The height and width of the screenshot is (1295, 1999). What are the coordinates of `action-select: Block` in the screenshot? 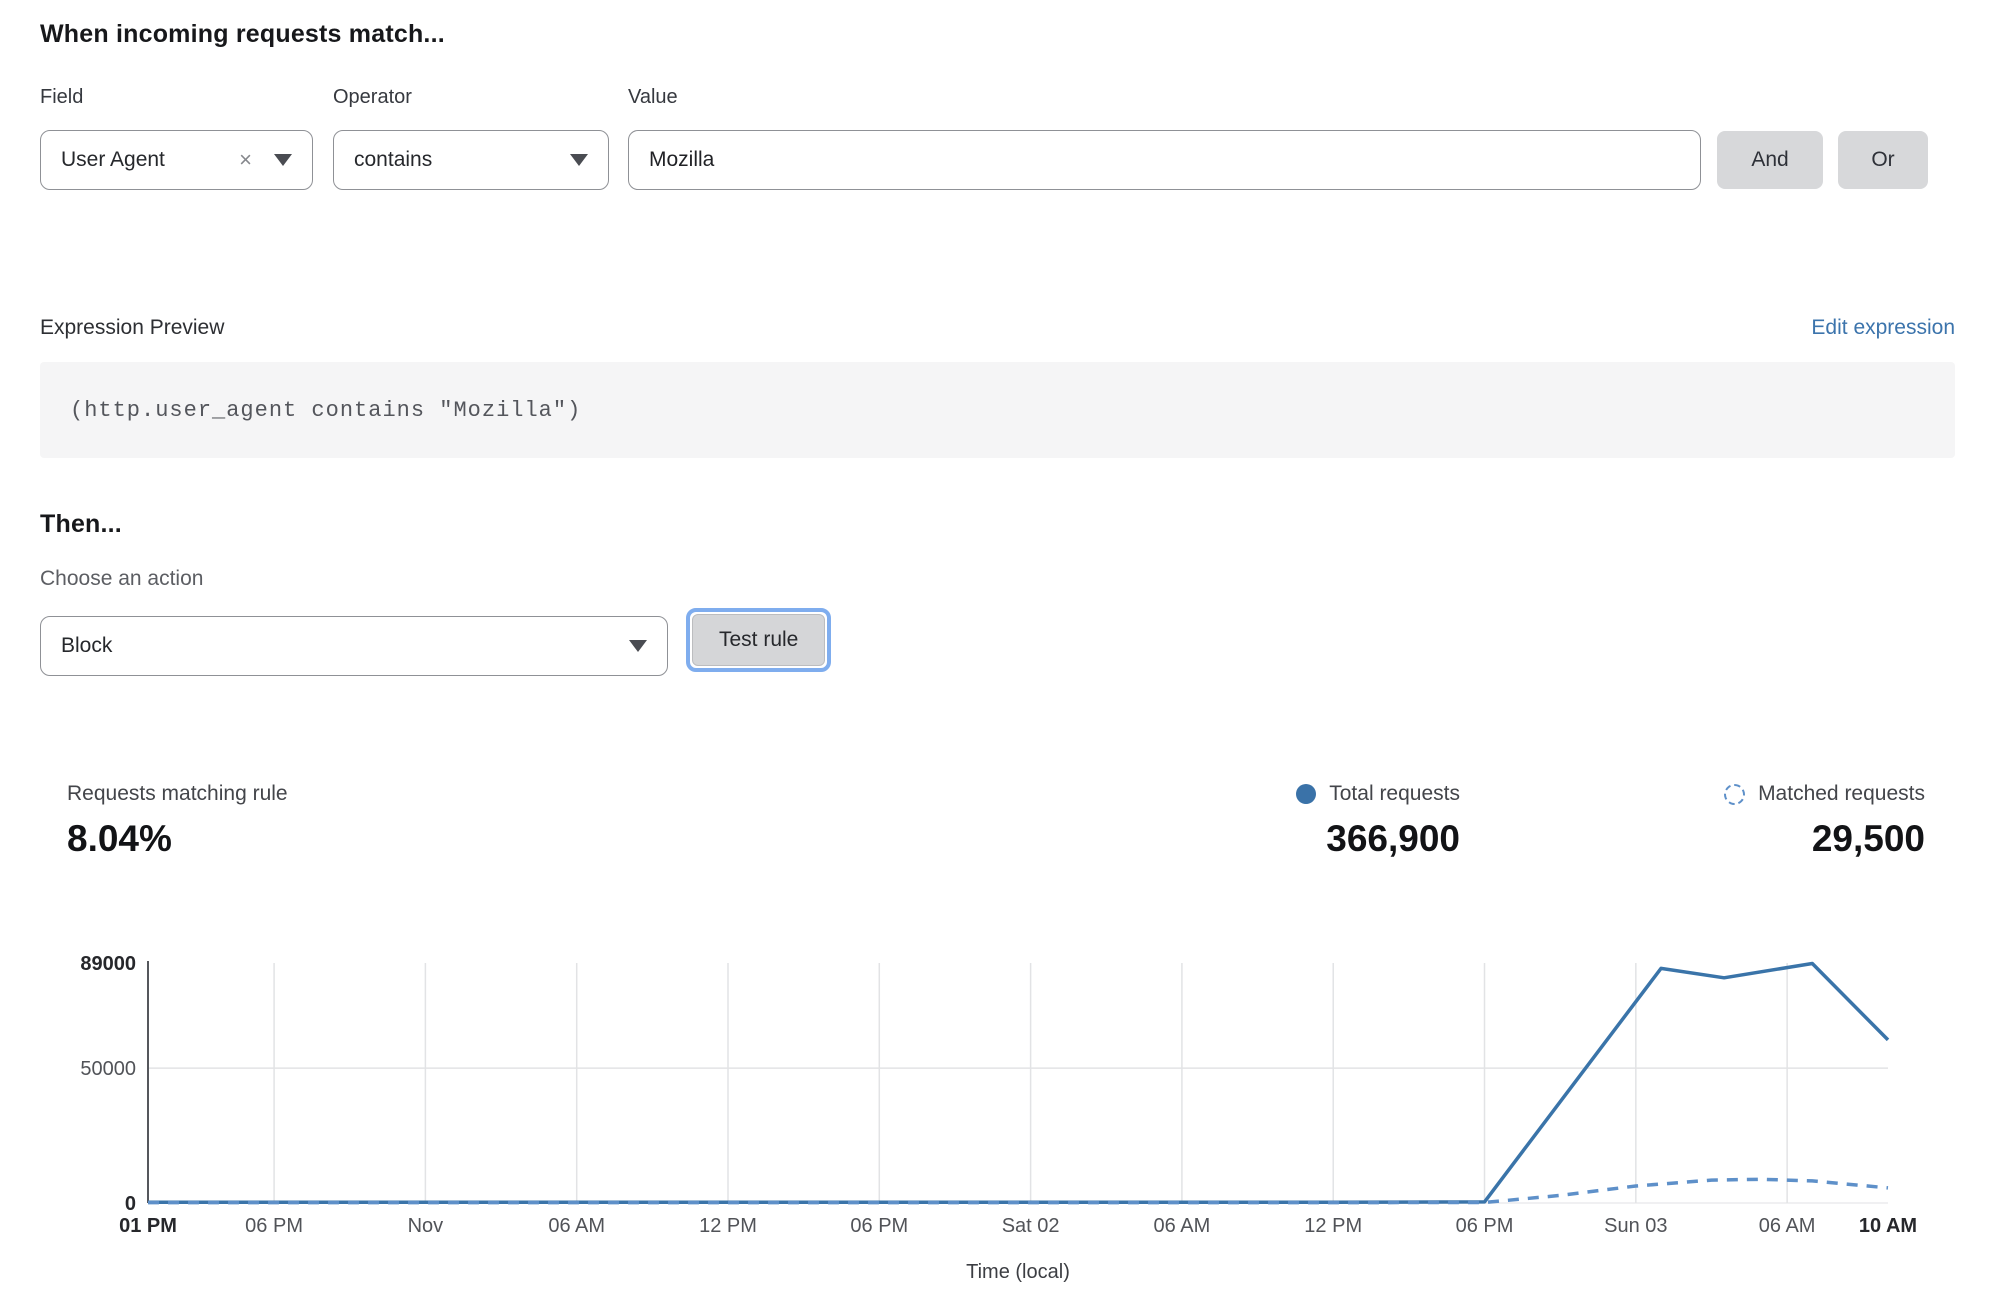 It's located at (354, 646).